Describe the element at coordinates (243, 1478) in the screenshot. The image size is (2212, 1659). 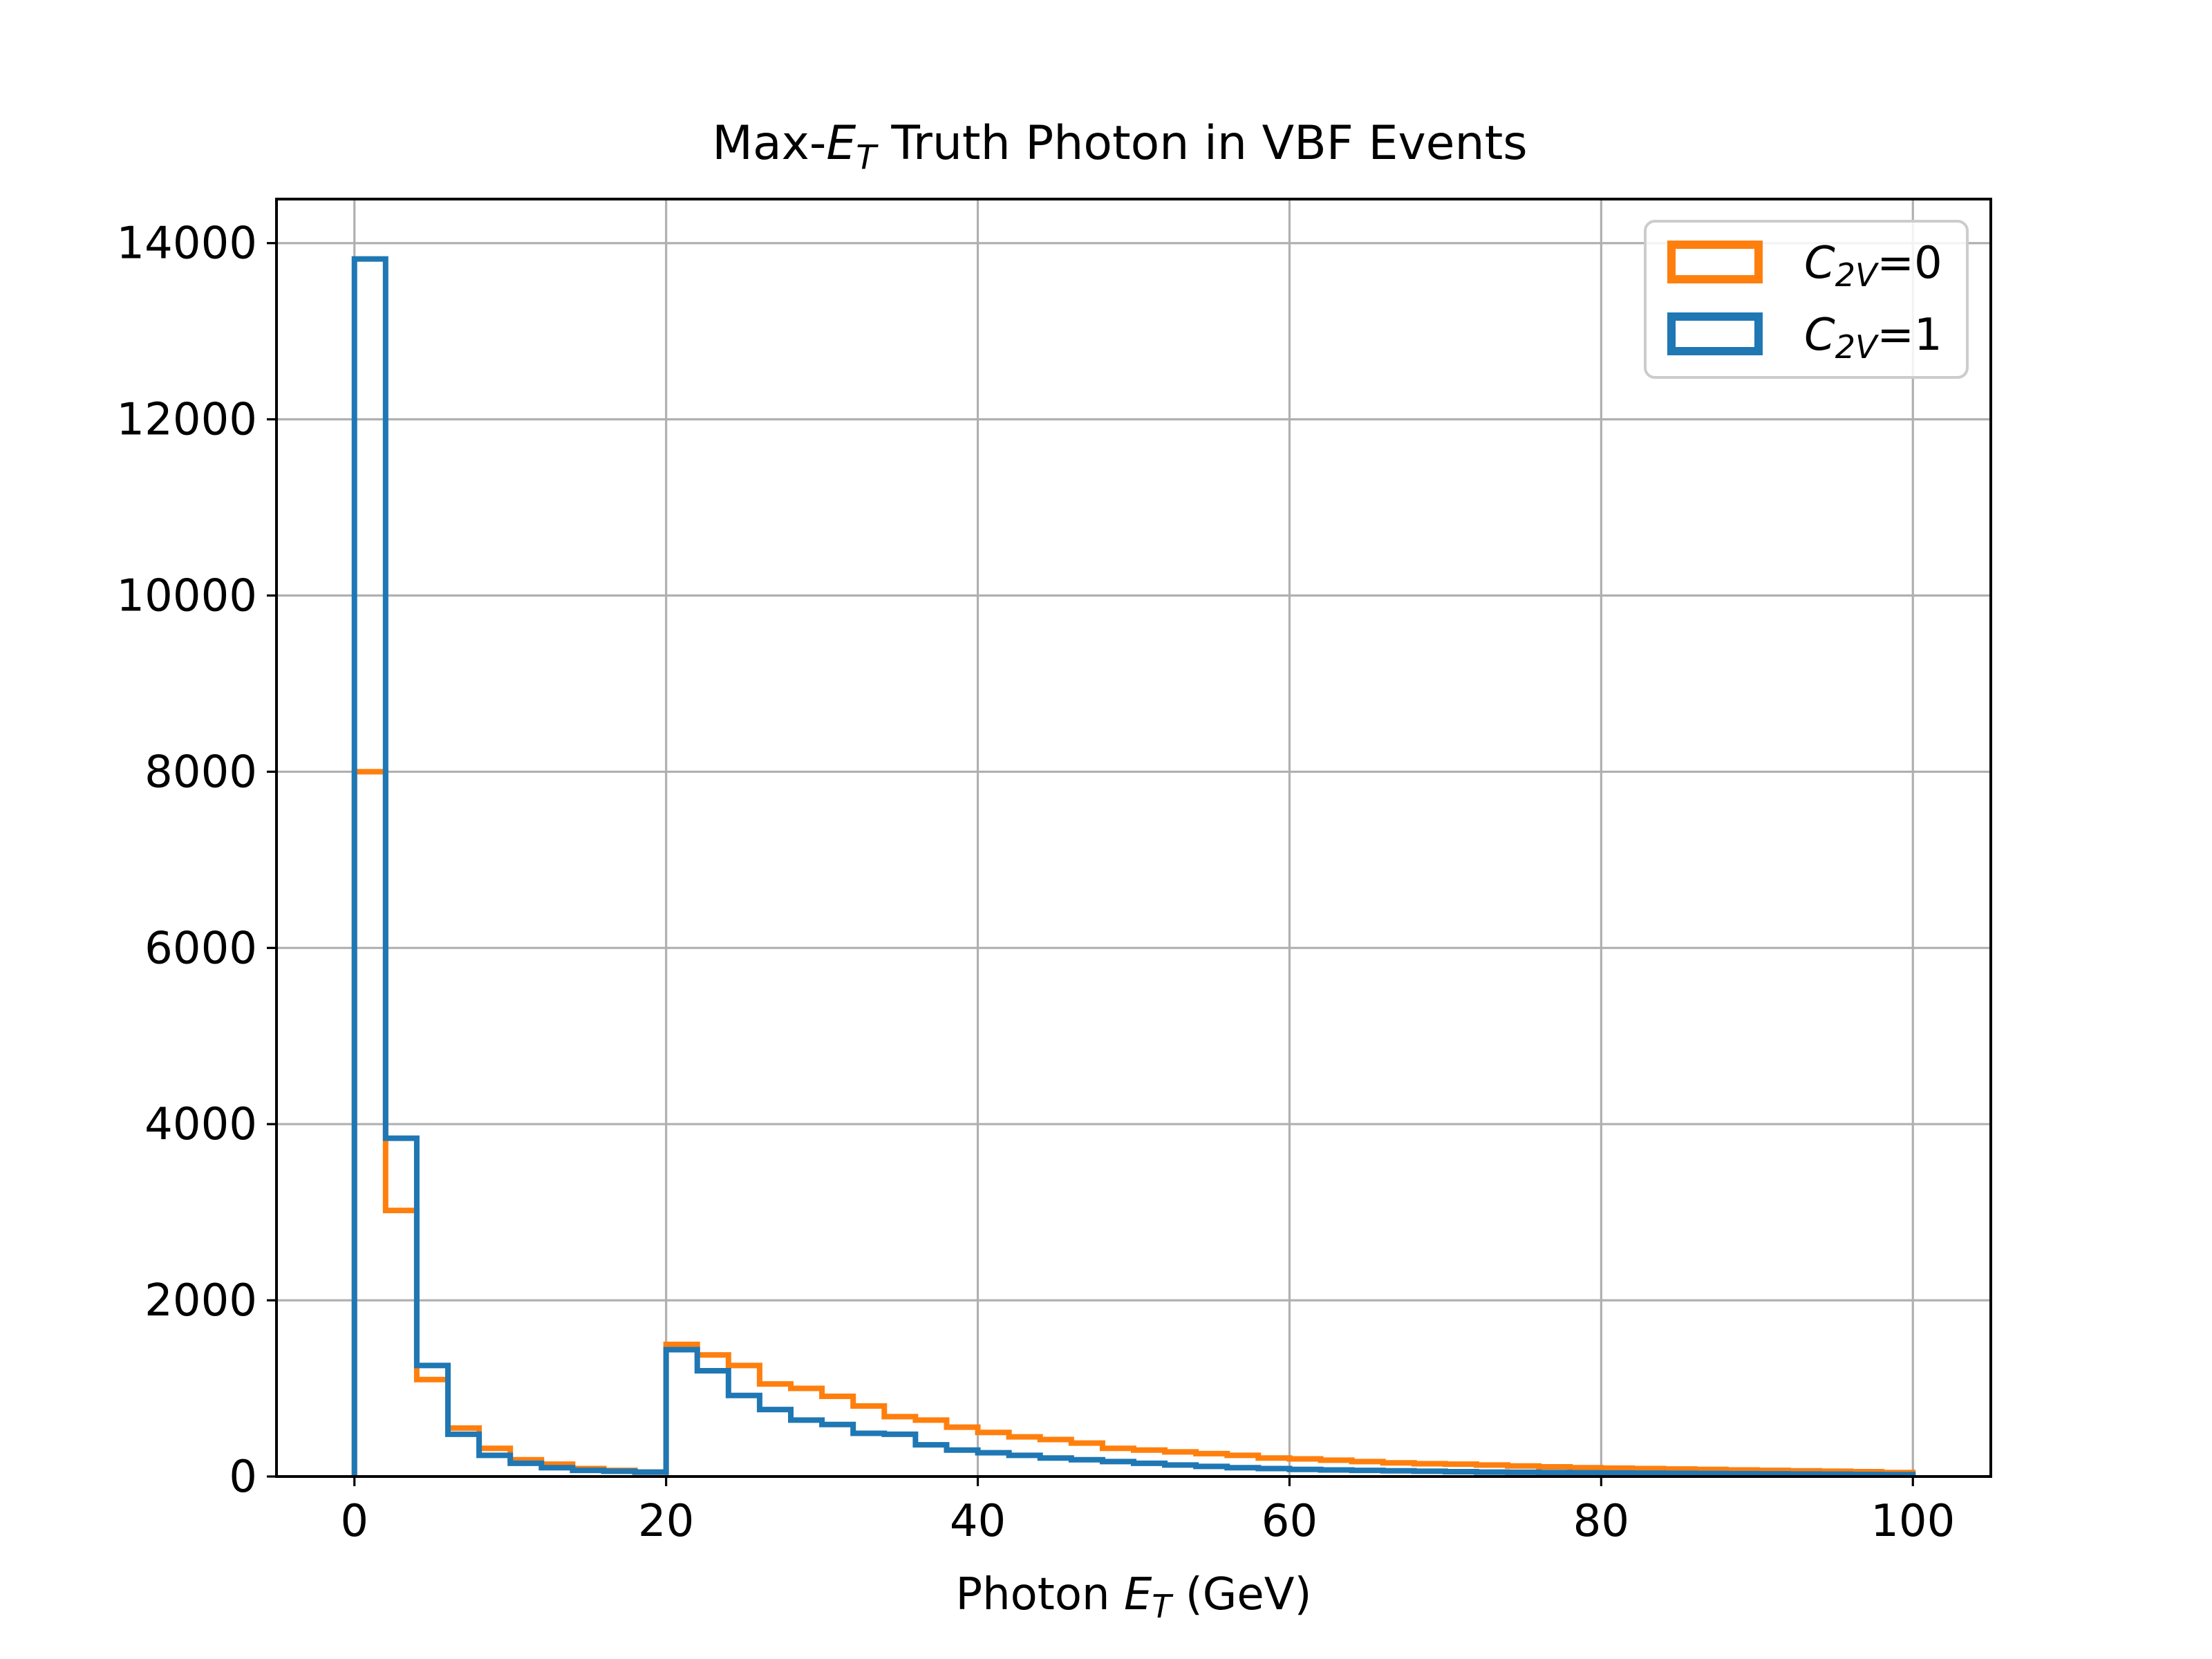
I see `y-tick-label: 0` at that location.